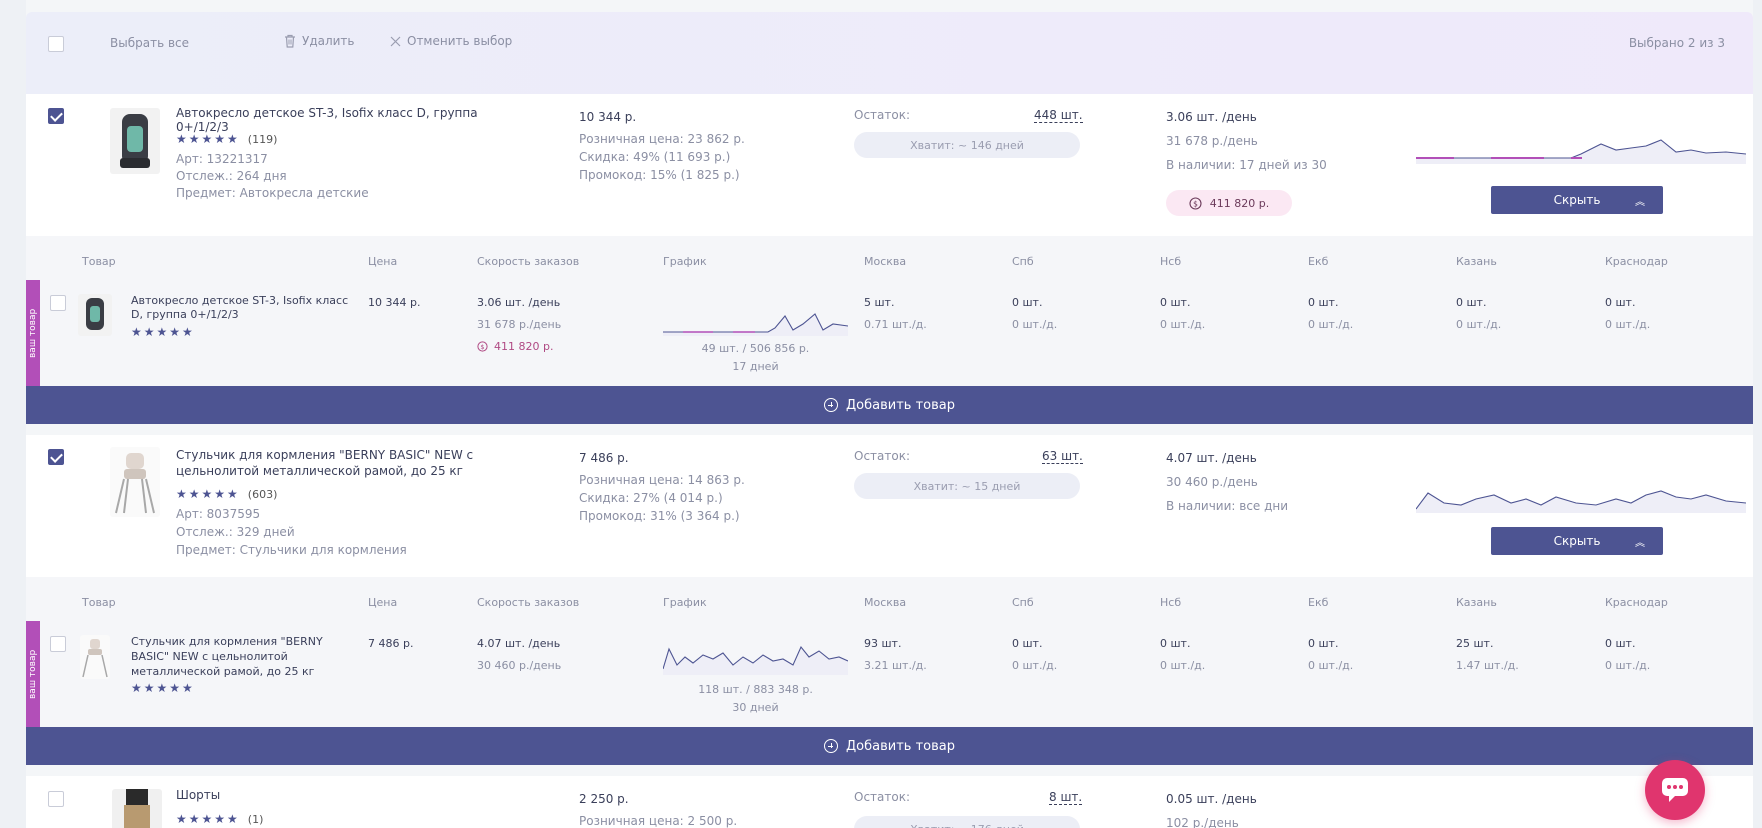 The image size is (1762, 828). What do you see at coordinates (1062, 456) in the screenshot?
I see `stock-value: 63 шт.` at bounding box center [1062, 456].